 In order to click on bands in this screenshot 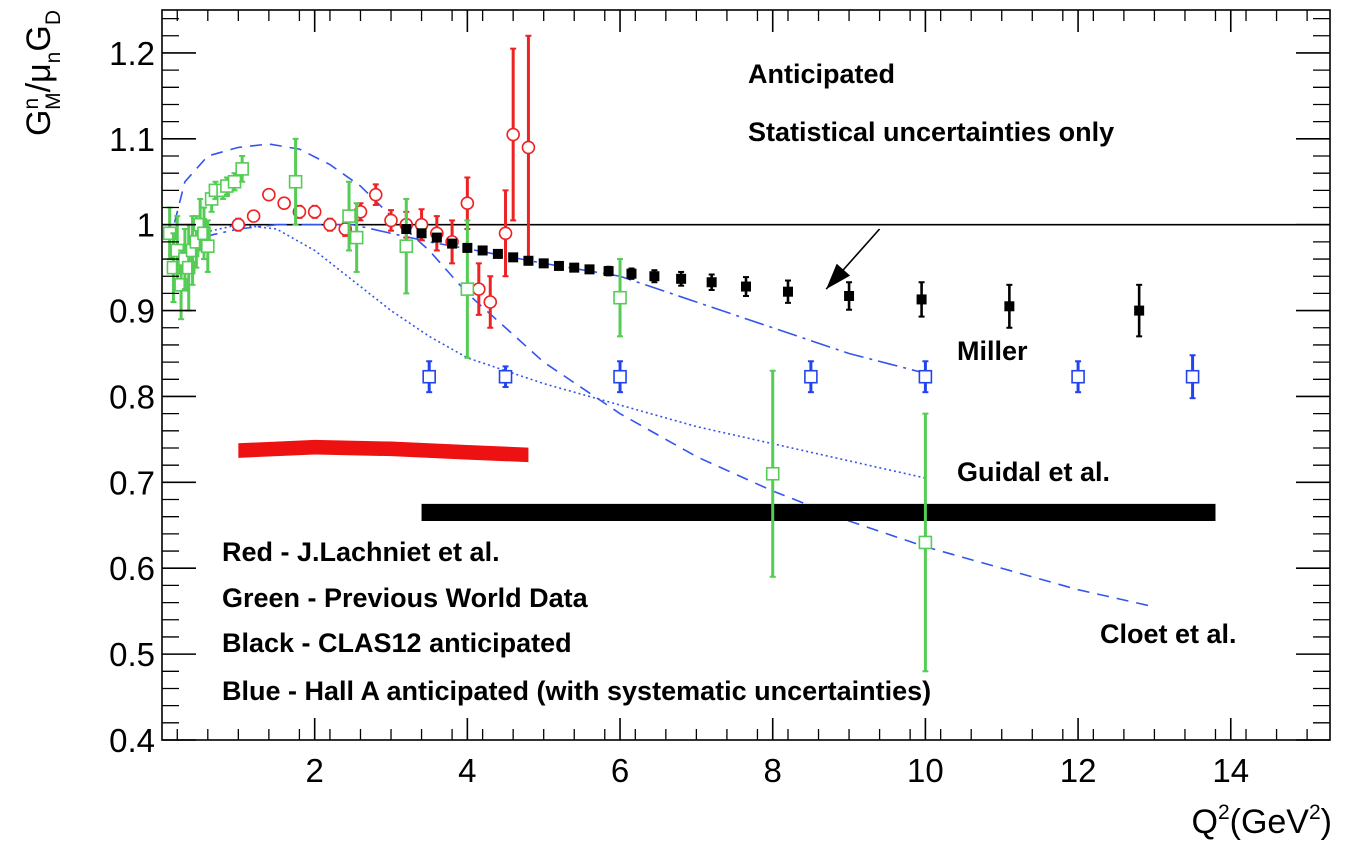, I will do `click(727, 480)`.